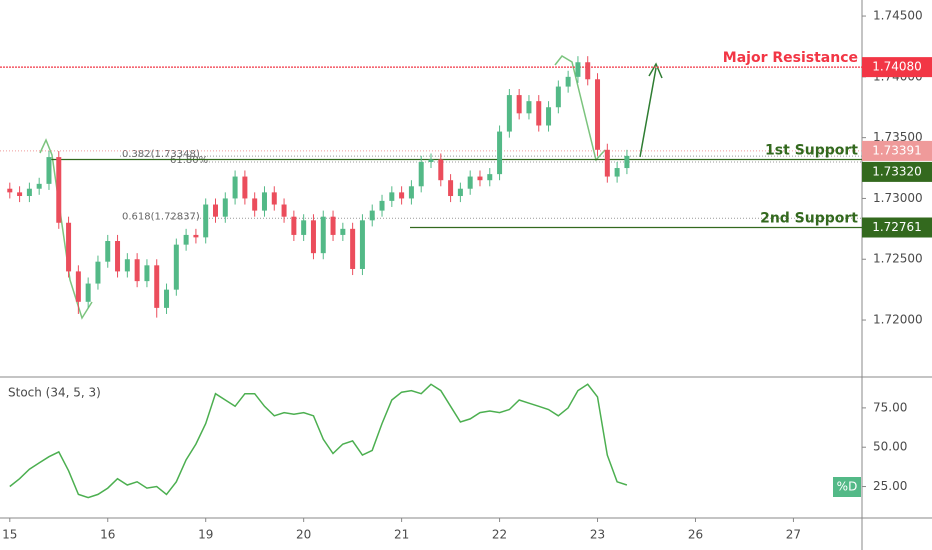  I want to click on level-label: 1st Support, so click(811, 151).